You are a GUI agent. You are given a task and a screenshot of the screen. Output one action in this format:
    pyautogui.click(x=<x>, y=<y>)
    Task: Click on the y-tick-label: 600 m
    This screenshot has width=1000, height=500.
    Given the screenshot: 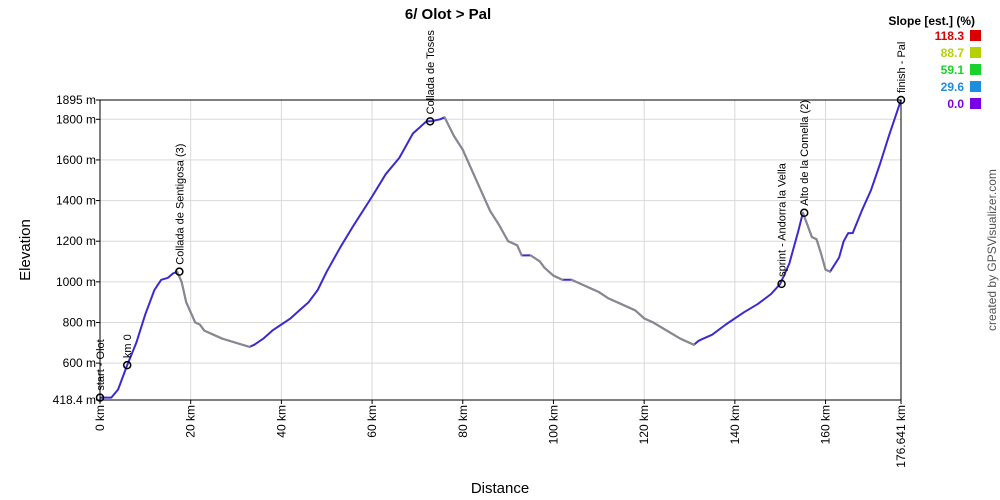 What is the action you would take?
    pyautogui.click(x=79, y=363)
    